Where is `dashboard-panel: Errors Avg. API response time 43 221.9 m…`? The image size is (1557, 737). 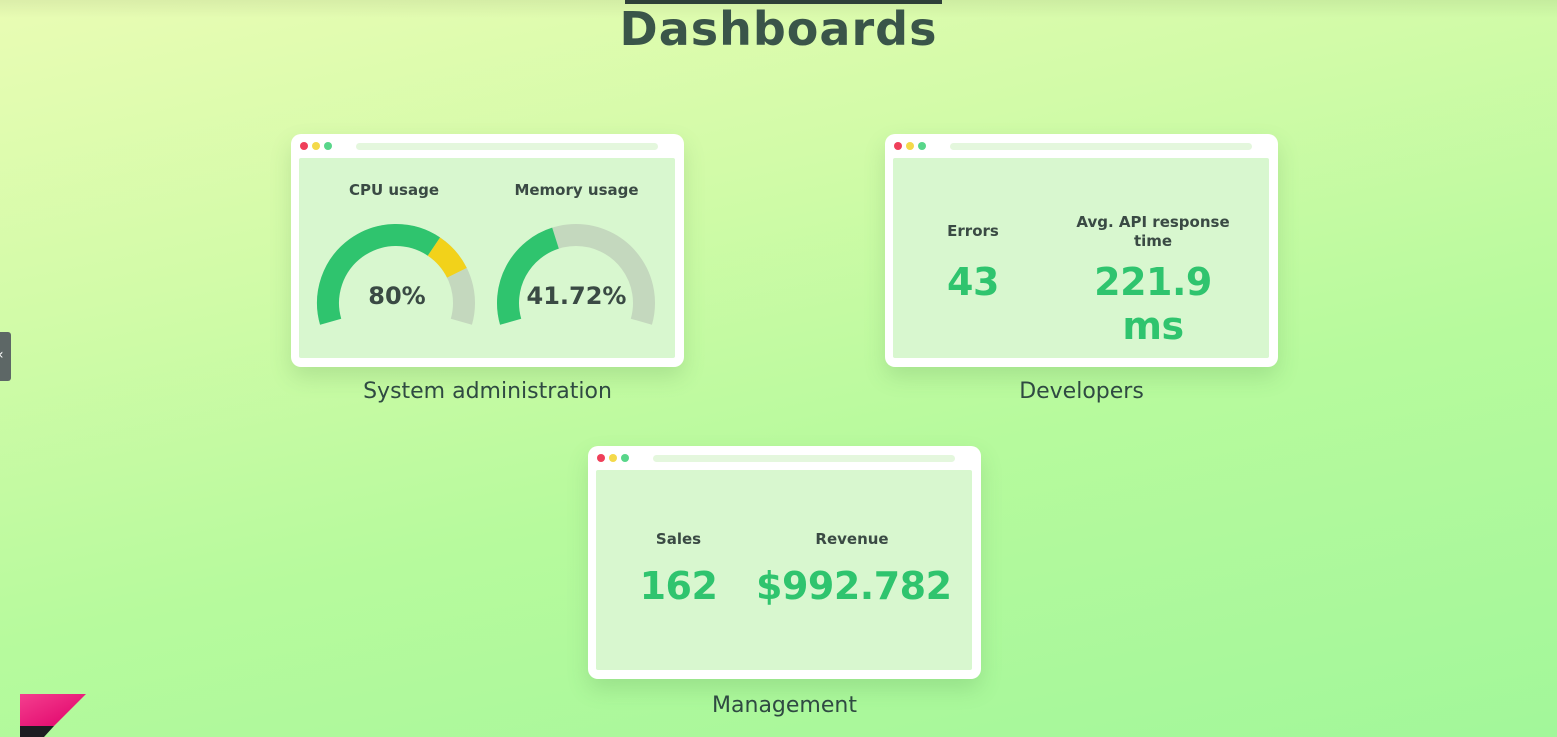
dashboard-panel: Errors Avg. API response time 43 221.9 m… is located at coordinates (1081, 258).